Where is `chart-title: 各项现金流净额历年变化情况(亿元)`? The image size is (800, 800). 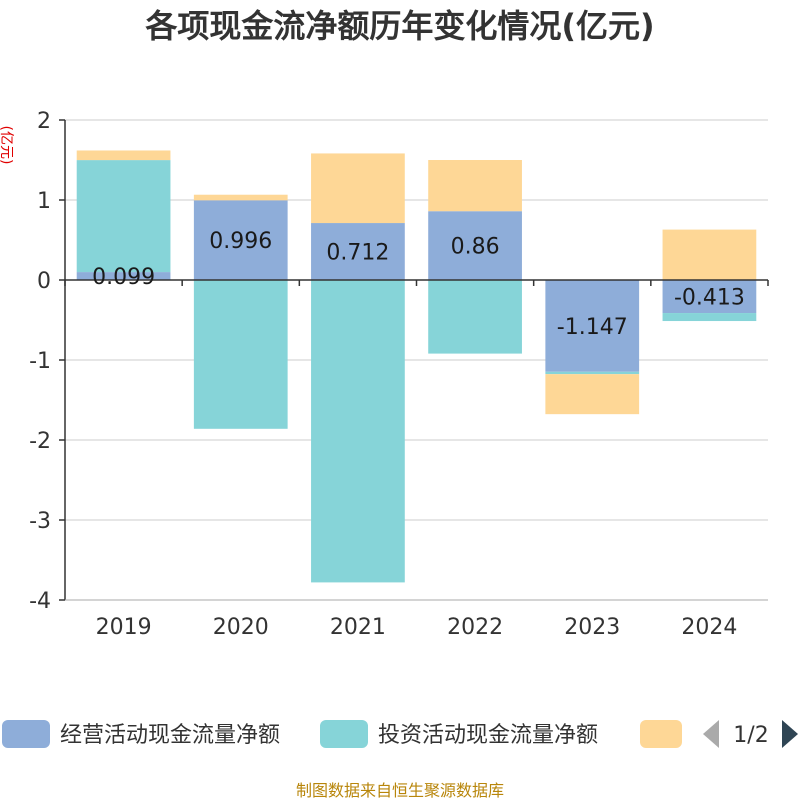
chart-title: 各项现金流净额历年变化情况(亿元) is located at coordinates (399, 26).